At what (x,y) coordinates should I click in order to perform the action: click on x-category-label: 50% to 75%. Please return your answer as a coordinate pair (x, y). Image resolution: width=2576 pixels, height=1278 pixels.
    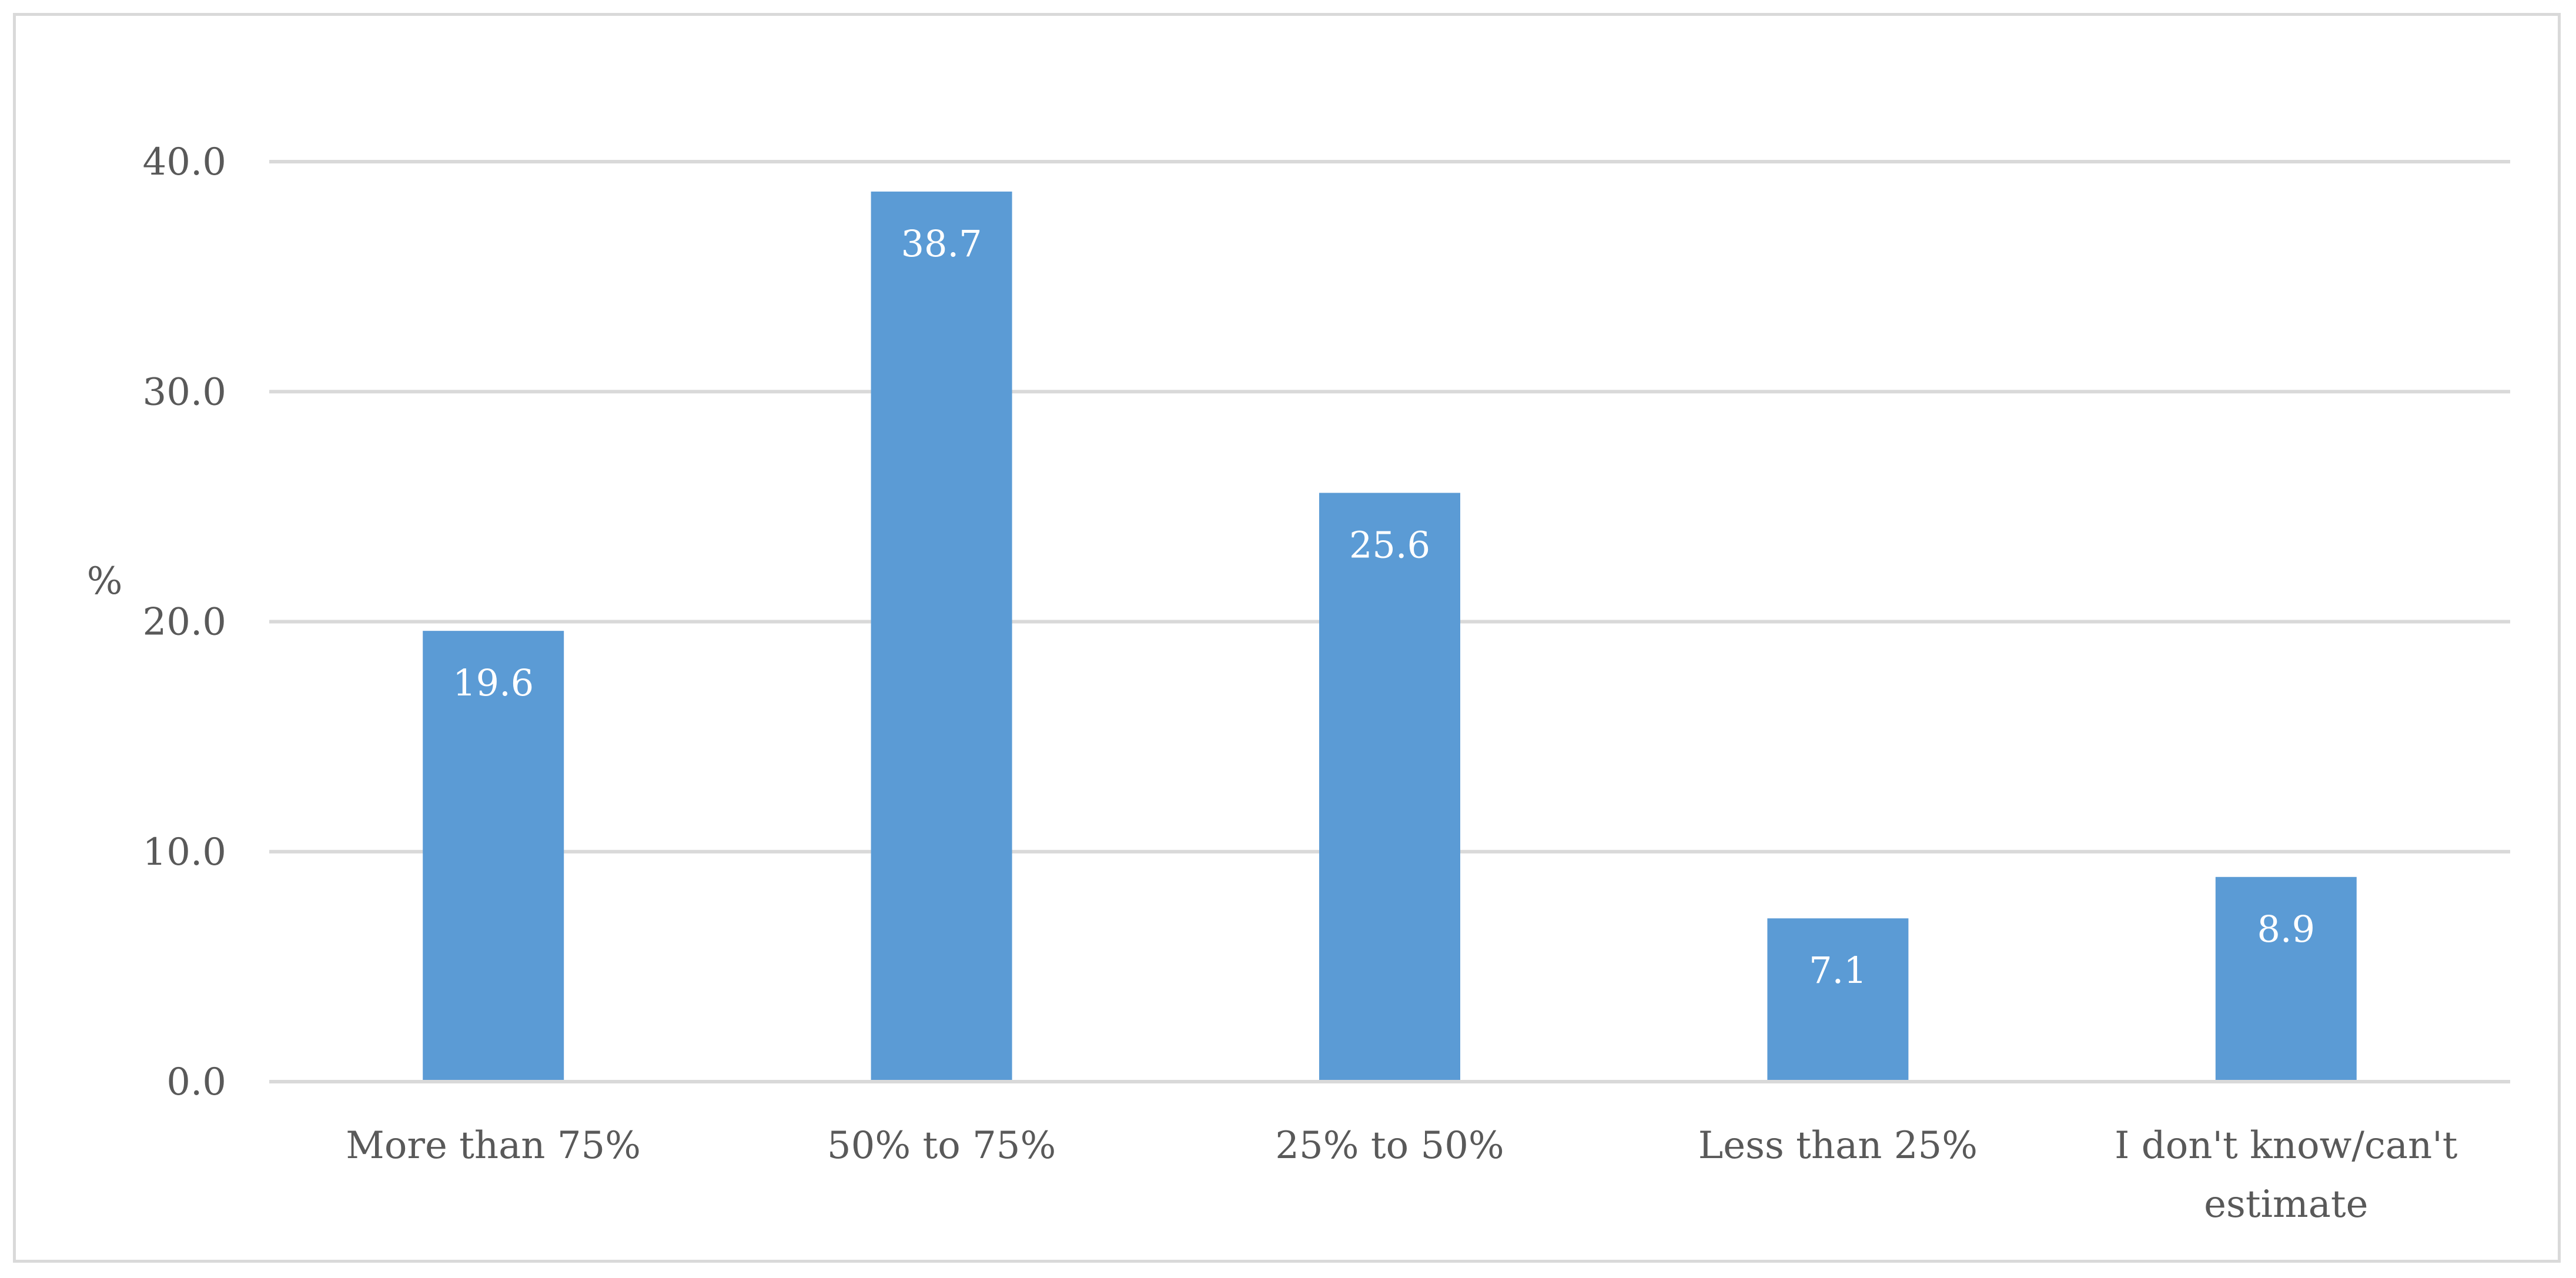
    Looking at the image, I should click on (941, 1145).